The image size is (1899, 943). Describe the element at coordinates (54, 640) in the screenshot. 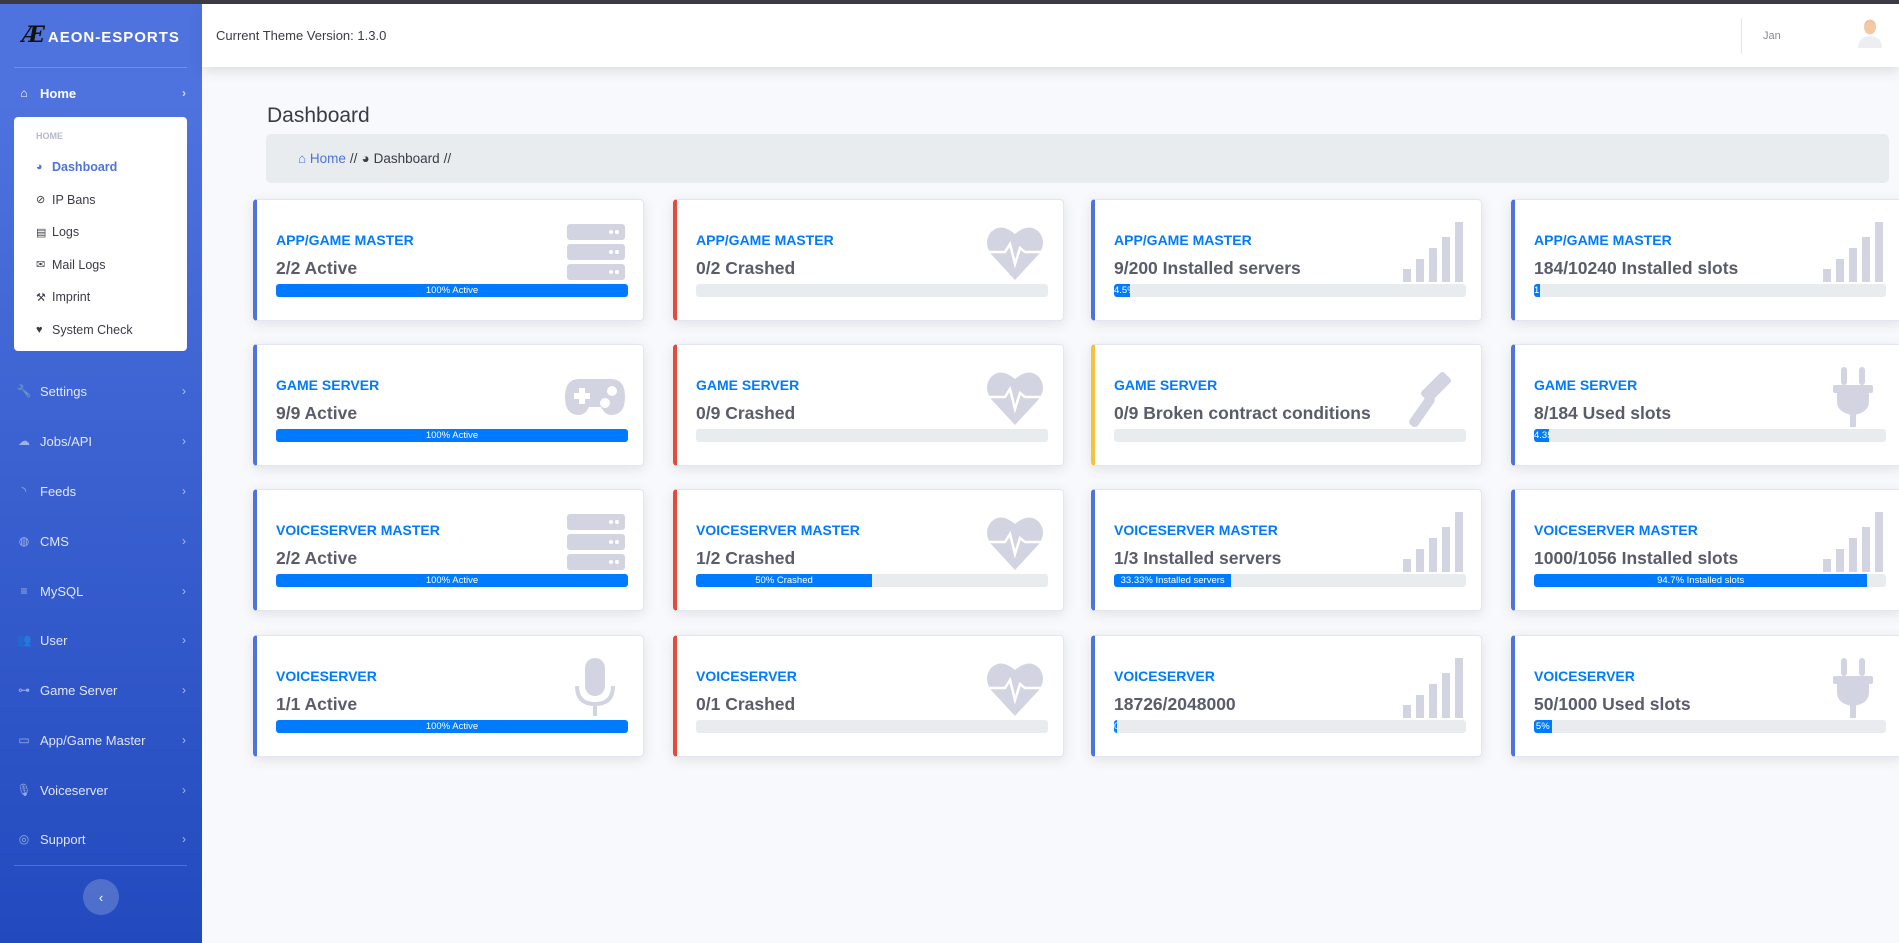

I see `sidebar-item-label: User` at that location.